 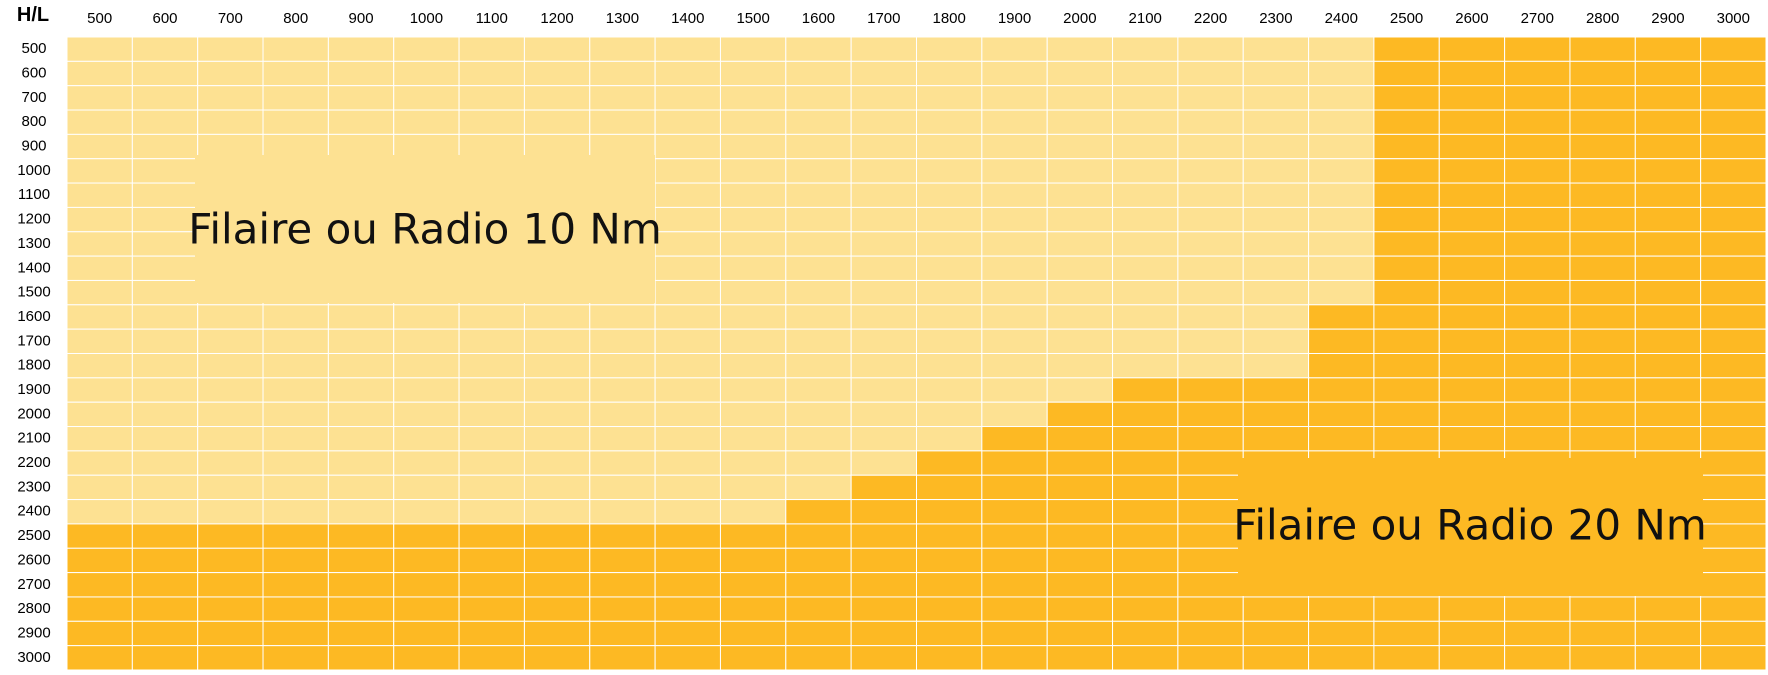 What do you see at coordinates (1014, 18) in the screenshot?
I see `x-tick-label: 1900` at bounding box center [1014, 18].